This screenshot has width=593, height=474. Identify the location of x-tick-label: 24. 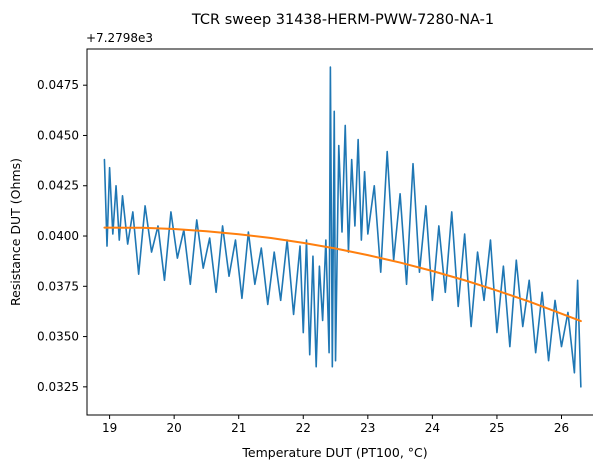
(432, 428).